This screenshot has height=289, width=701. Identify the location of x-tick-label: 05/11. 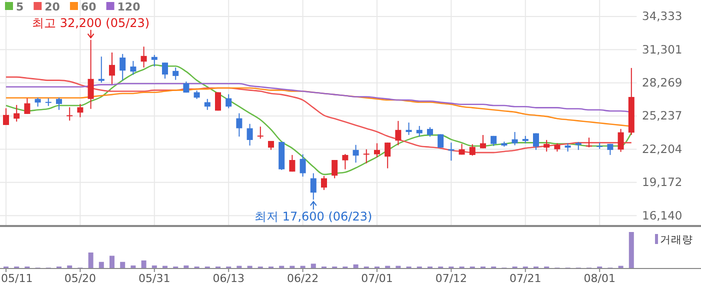
(17, 278).